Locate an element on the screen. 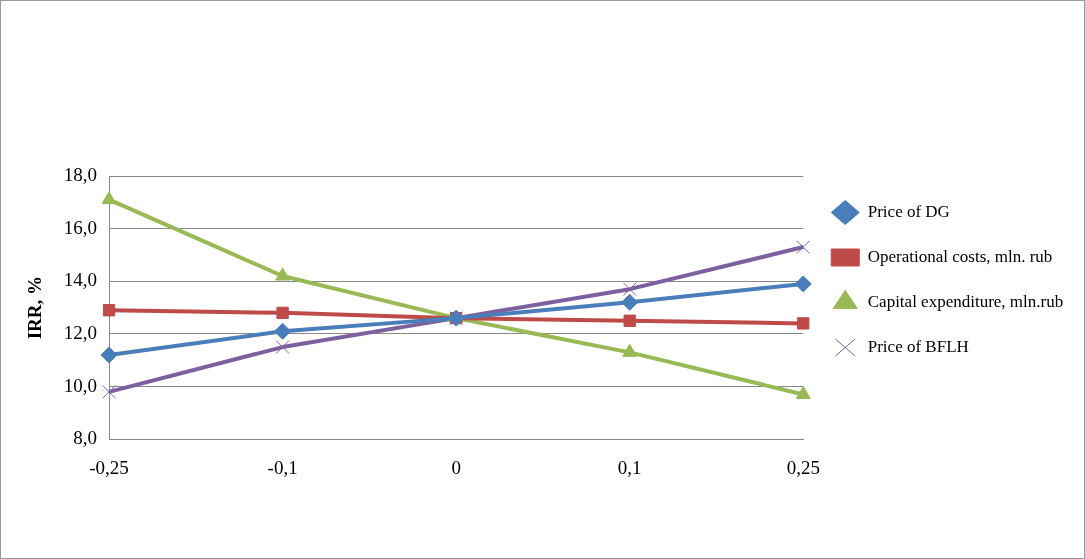 This screenshot has width=1085, height=559. y-tick-label: 18,0 is located at coordinates (80, 174).